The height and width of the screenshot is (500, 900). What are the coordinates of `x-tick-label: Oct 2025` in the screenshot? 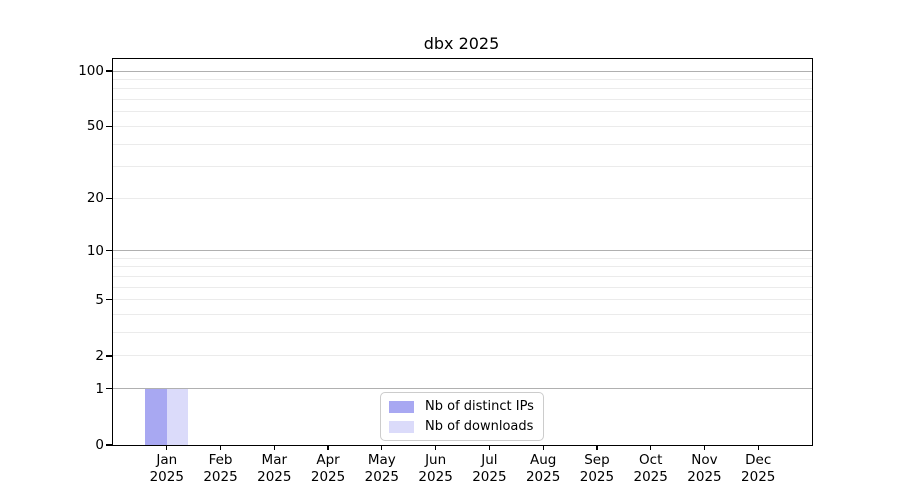 It's located at (651, 469).